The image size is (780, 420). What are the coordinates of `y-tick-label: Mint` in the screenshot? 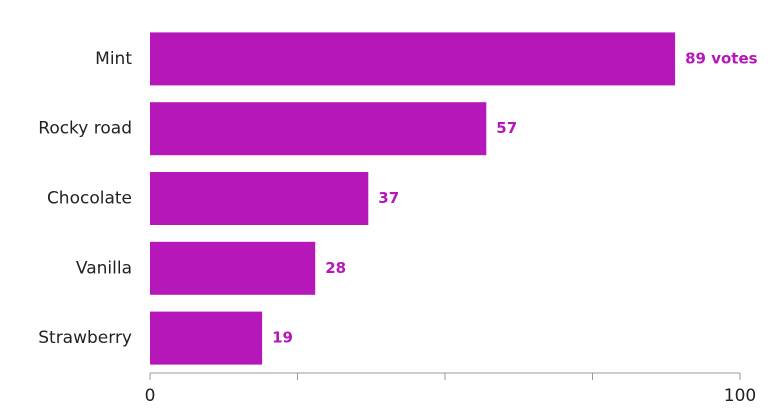 It's located at (113, 59).